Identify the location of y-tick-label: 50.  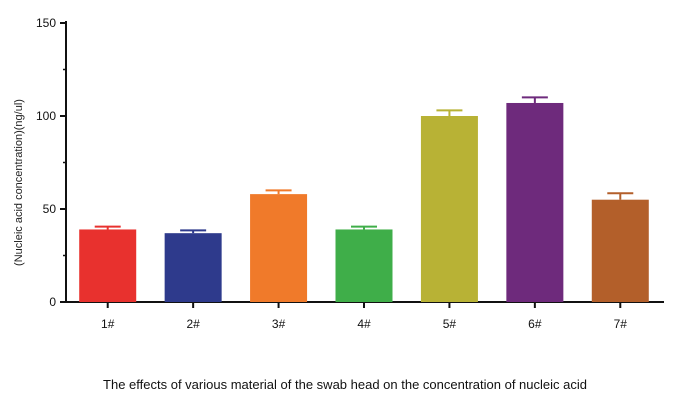
(50, 209).